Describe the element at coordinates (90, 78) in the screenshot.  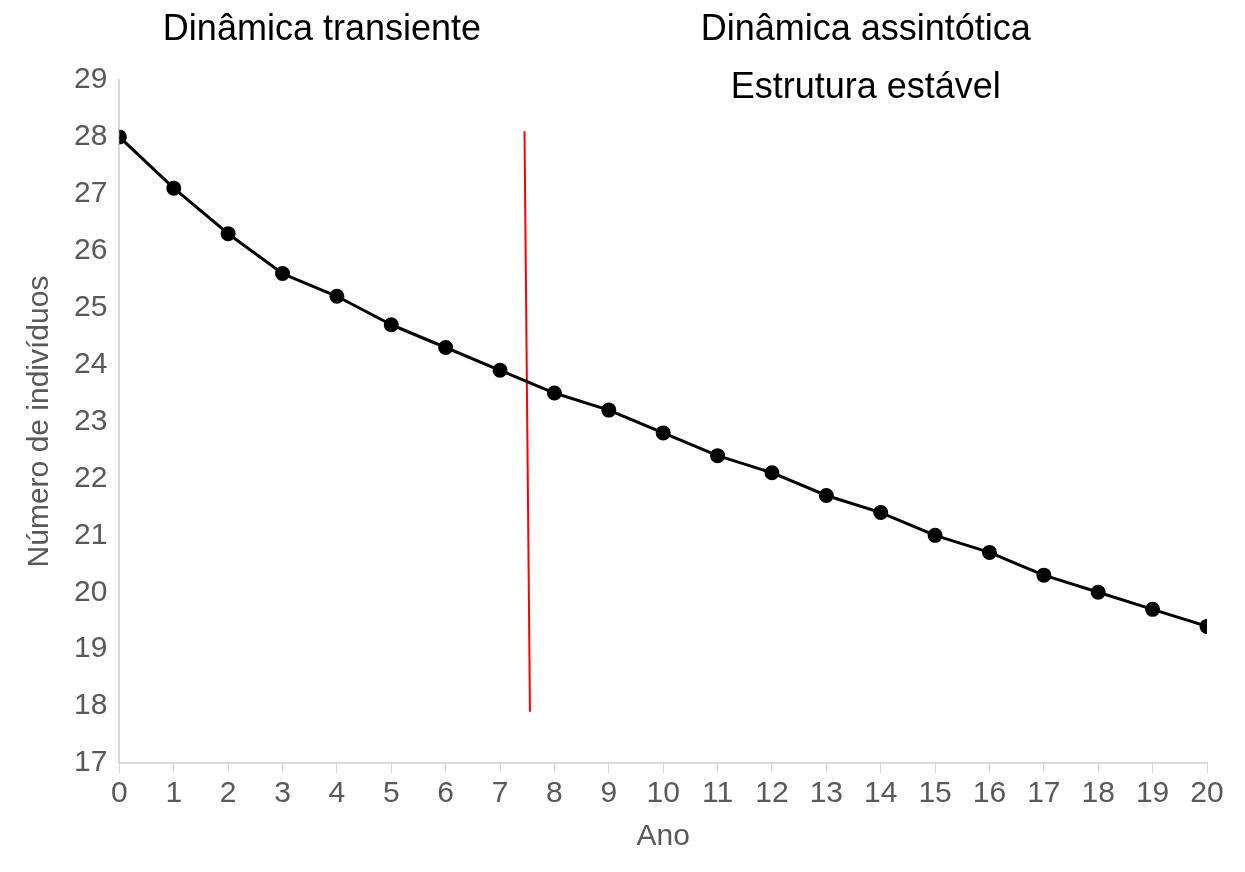
I see `y-tick-label: 29` at that location.